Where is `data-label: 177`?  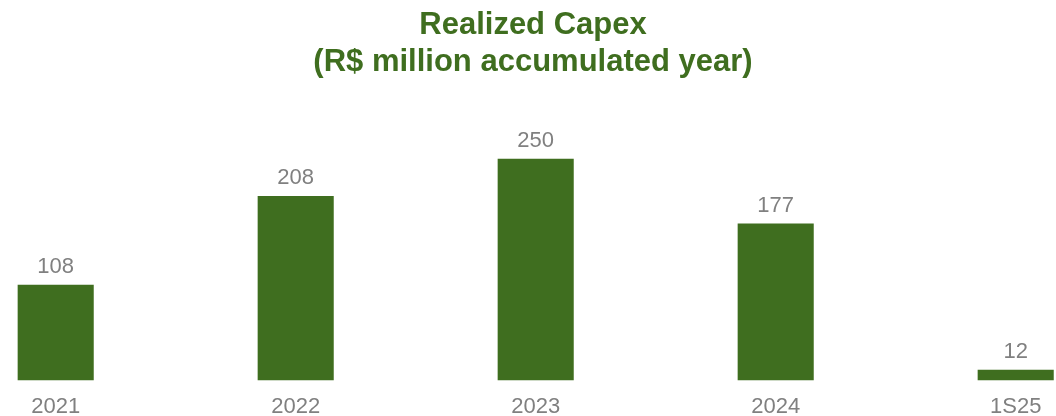 data-label: 177 is located at coordinates (776, 204).